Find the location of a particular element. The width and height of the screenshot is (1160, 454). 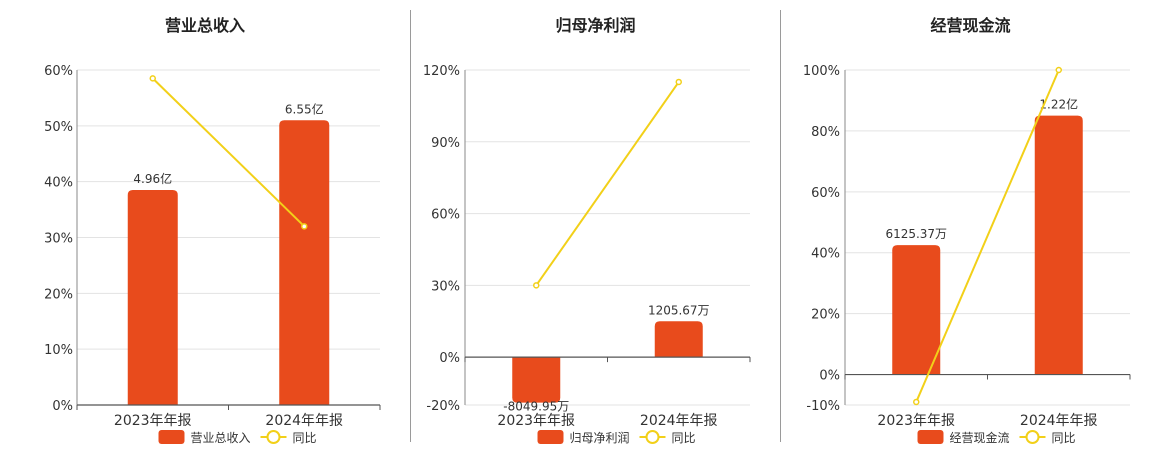

y-tick-label: -20% is located at coordinates (443, 406).